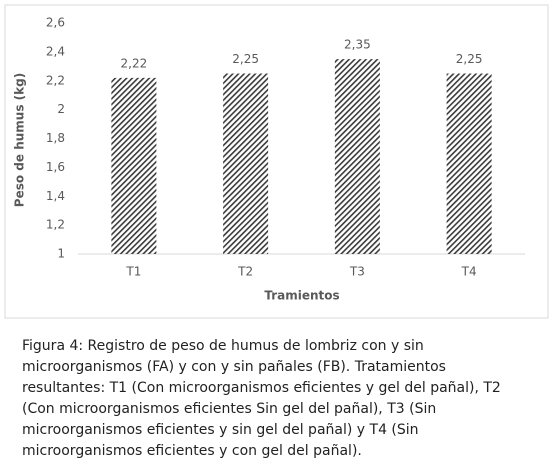  What do you see at coordinates (61, 109) in the screenshot?
I see `y-tick-label: 2` at bounding box center [61, 109].